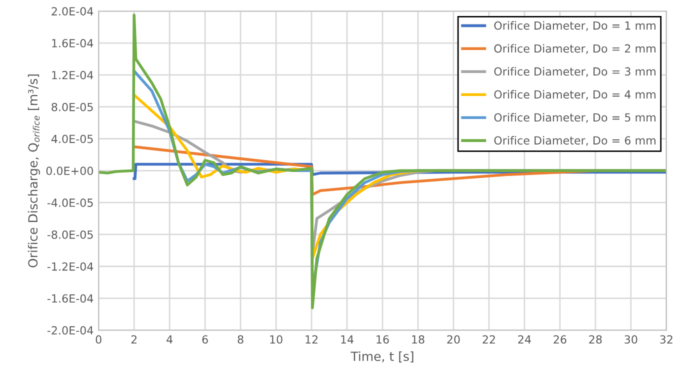 The width and height of the screenshot is (680, 371). Describe the element at coordinates (418, 339) in the screenshot. I see `x-tick-label: 18` at that location.